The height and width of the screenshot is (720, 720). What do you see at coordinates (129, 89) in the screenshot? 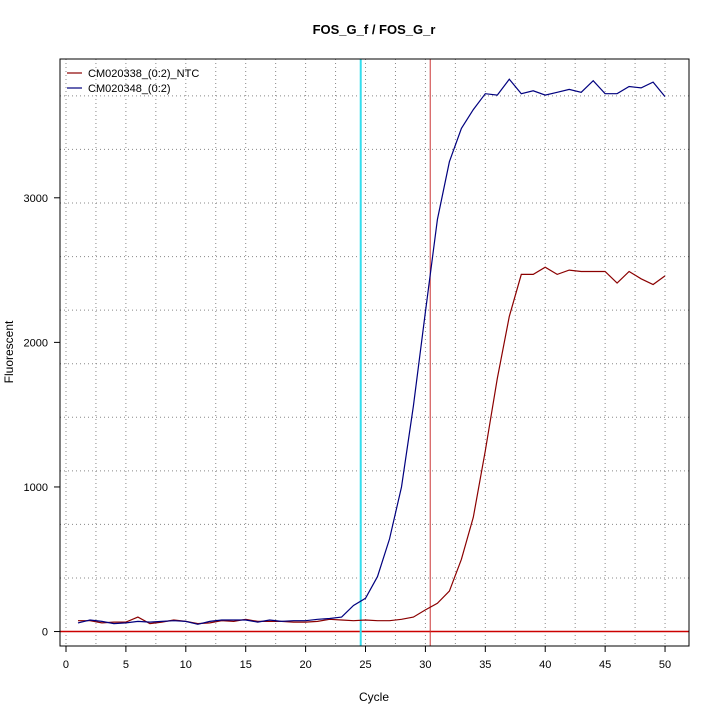
I see `legend-label-2: CM020348_(0:2)` at bounding box center [129, 89].